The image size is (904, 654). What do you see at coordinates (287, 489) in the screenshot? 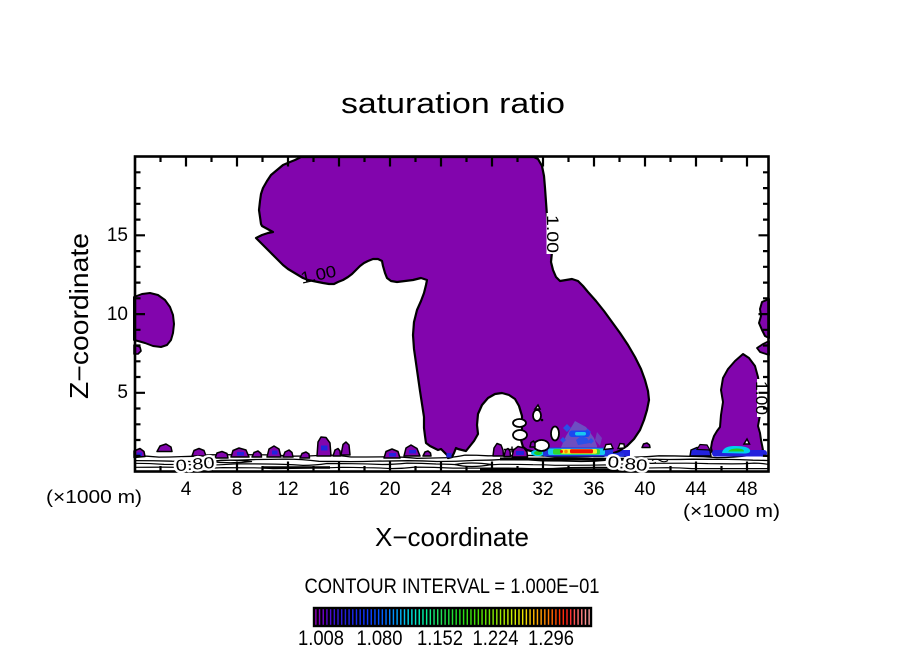
I see `svg-text: 12` at bounding box center [287, 489].